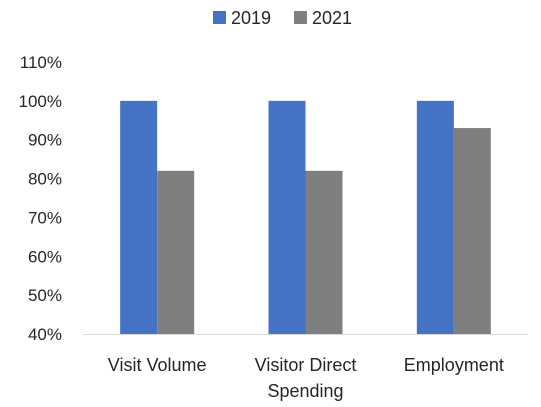 This screenshot has width=541, height=407. Describe the element at coordinates (45, 256) in the screenshot. I see `y-tick-label: 60%` at that location.